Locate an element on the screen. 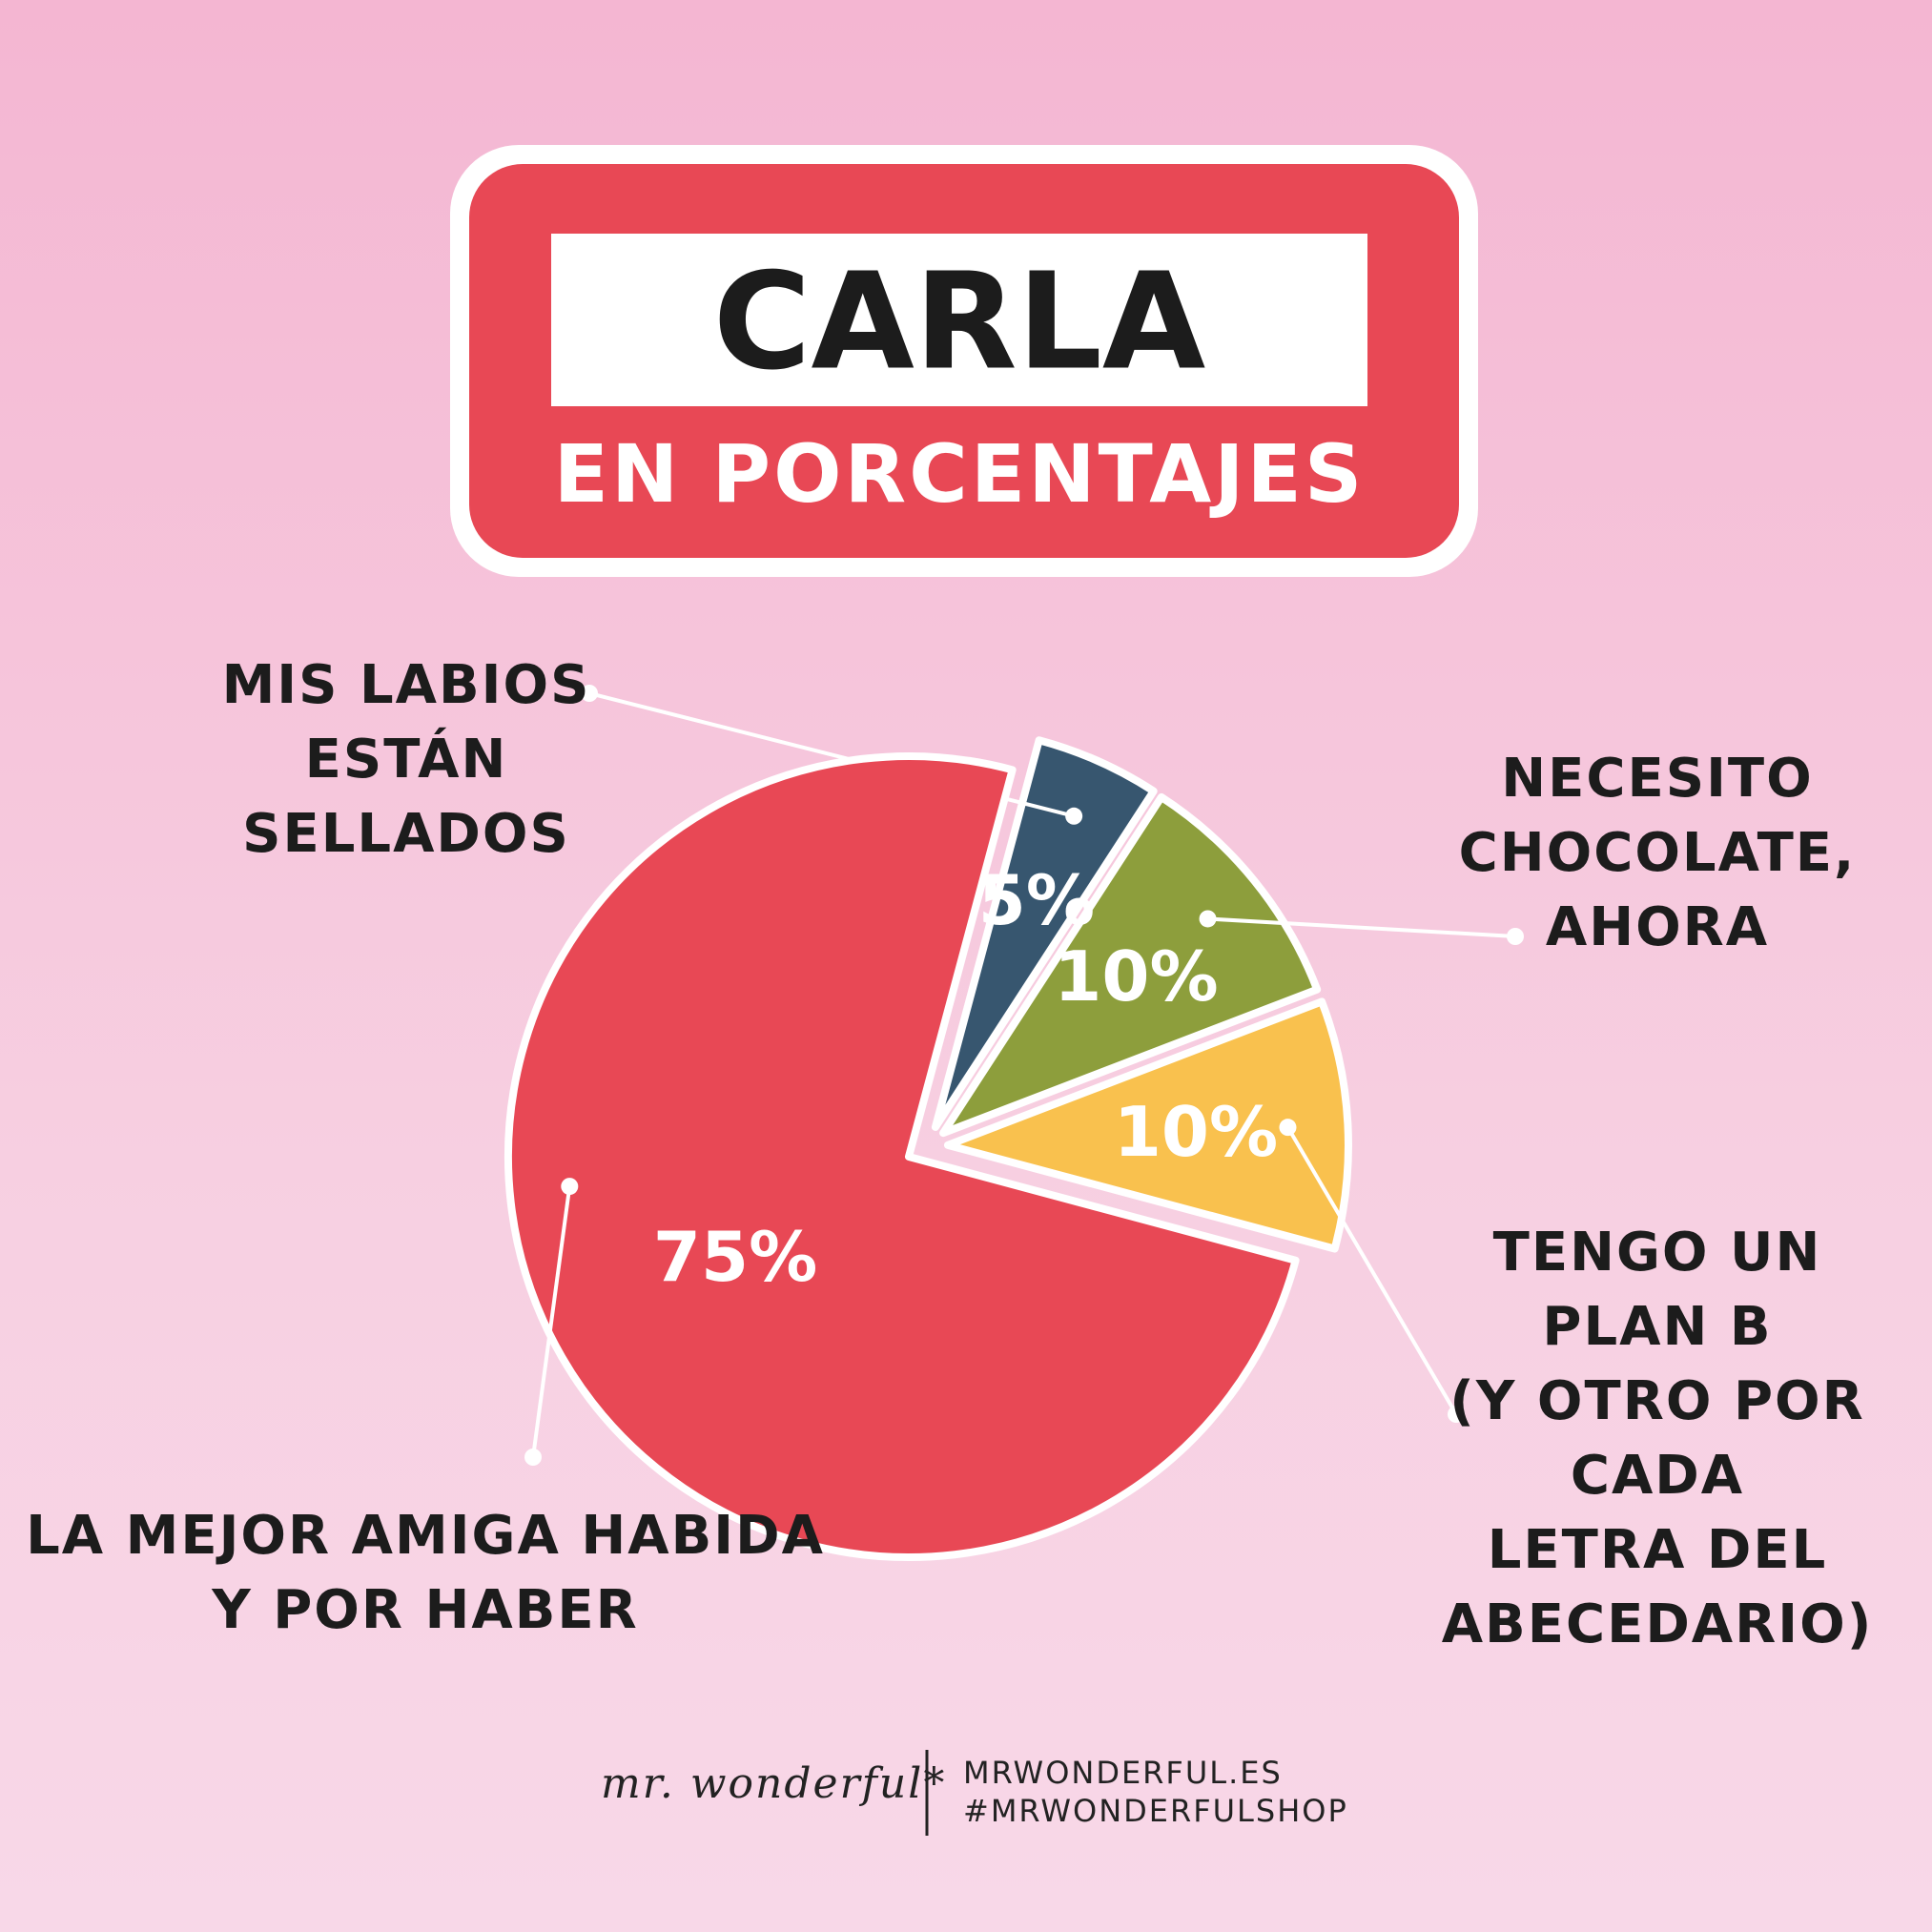 This screenshot has height=1932, width=1932. title-bar is located at coordinates (959, 320).